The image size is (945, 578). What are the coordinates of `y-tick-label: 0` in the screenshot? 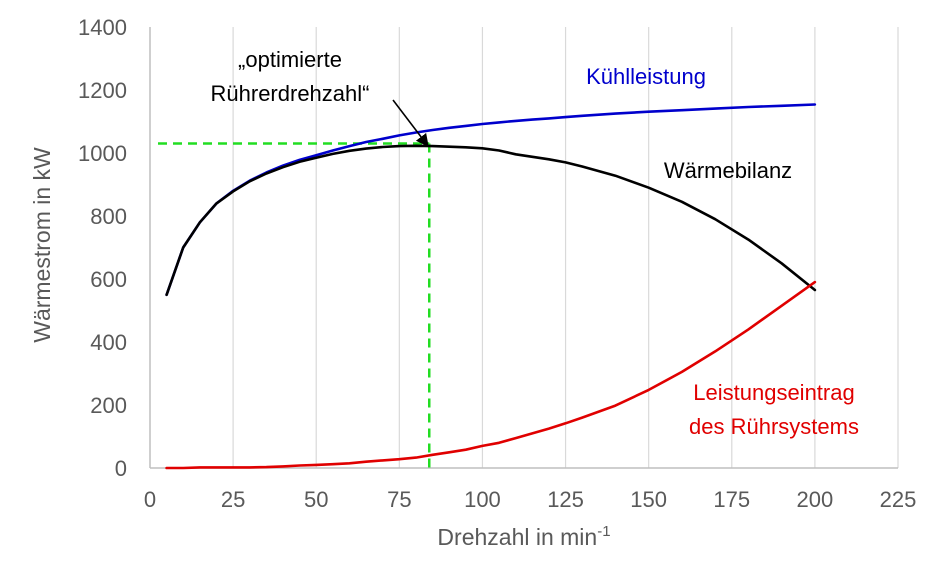 It's located at (121, 468).